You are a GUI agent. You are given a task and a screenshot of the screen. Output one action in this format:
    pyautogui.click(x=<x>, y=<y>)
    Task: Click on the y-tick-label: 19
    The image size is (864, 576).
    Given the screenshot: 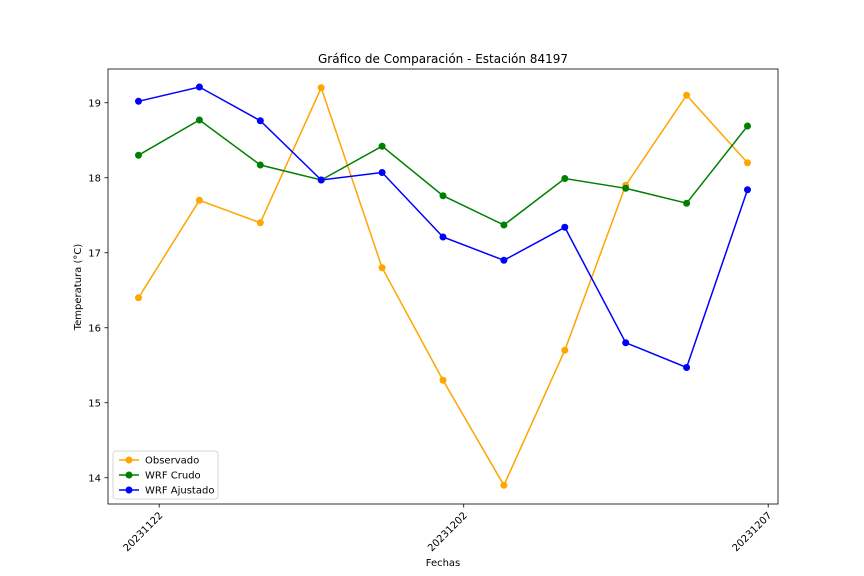 What is the action you would take?
    pyautogui.click(x=94, y=103)
    